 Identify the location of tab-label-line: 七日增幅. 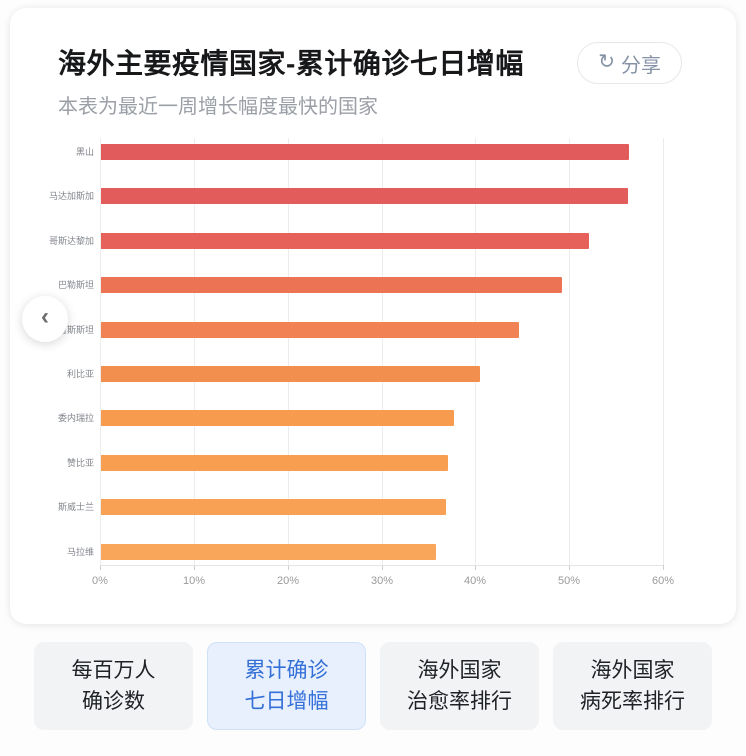
(286, 701).